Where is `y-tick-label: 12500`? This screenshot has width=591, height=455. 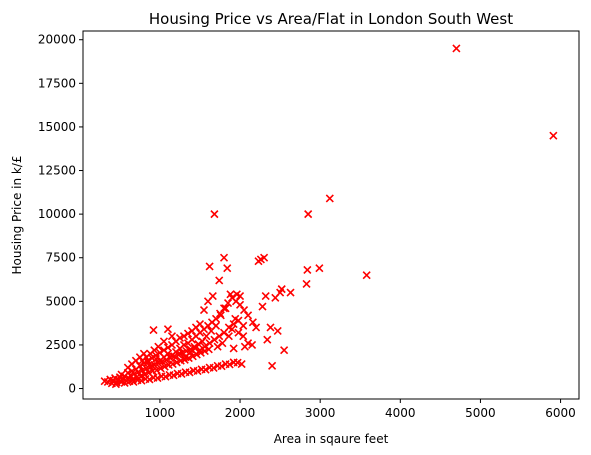
y-tick-label: 12500 is located at coordinates (57, 171).